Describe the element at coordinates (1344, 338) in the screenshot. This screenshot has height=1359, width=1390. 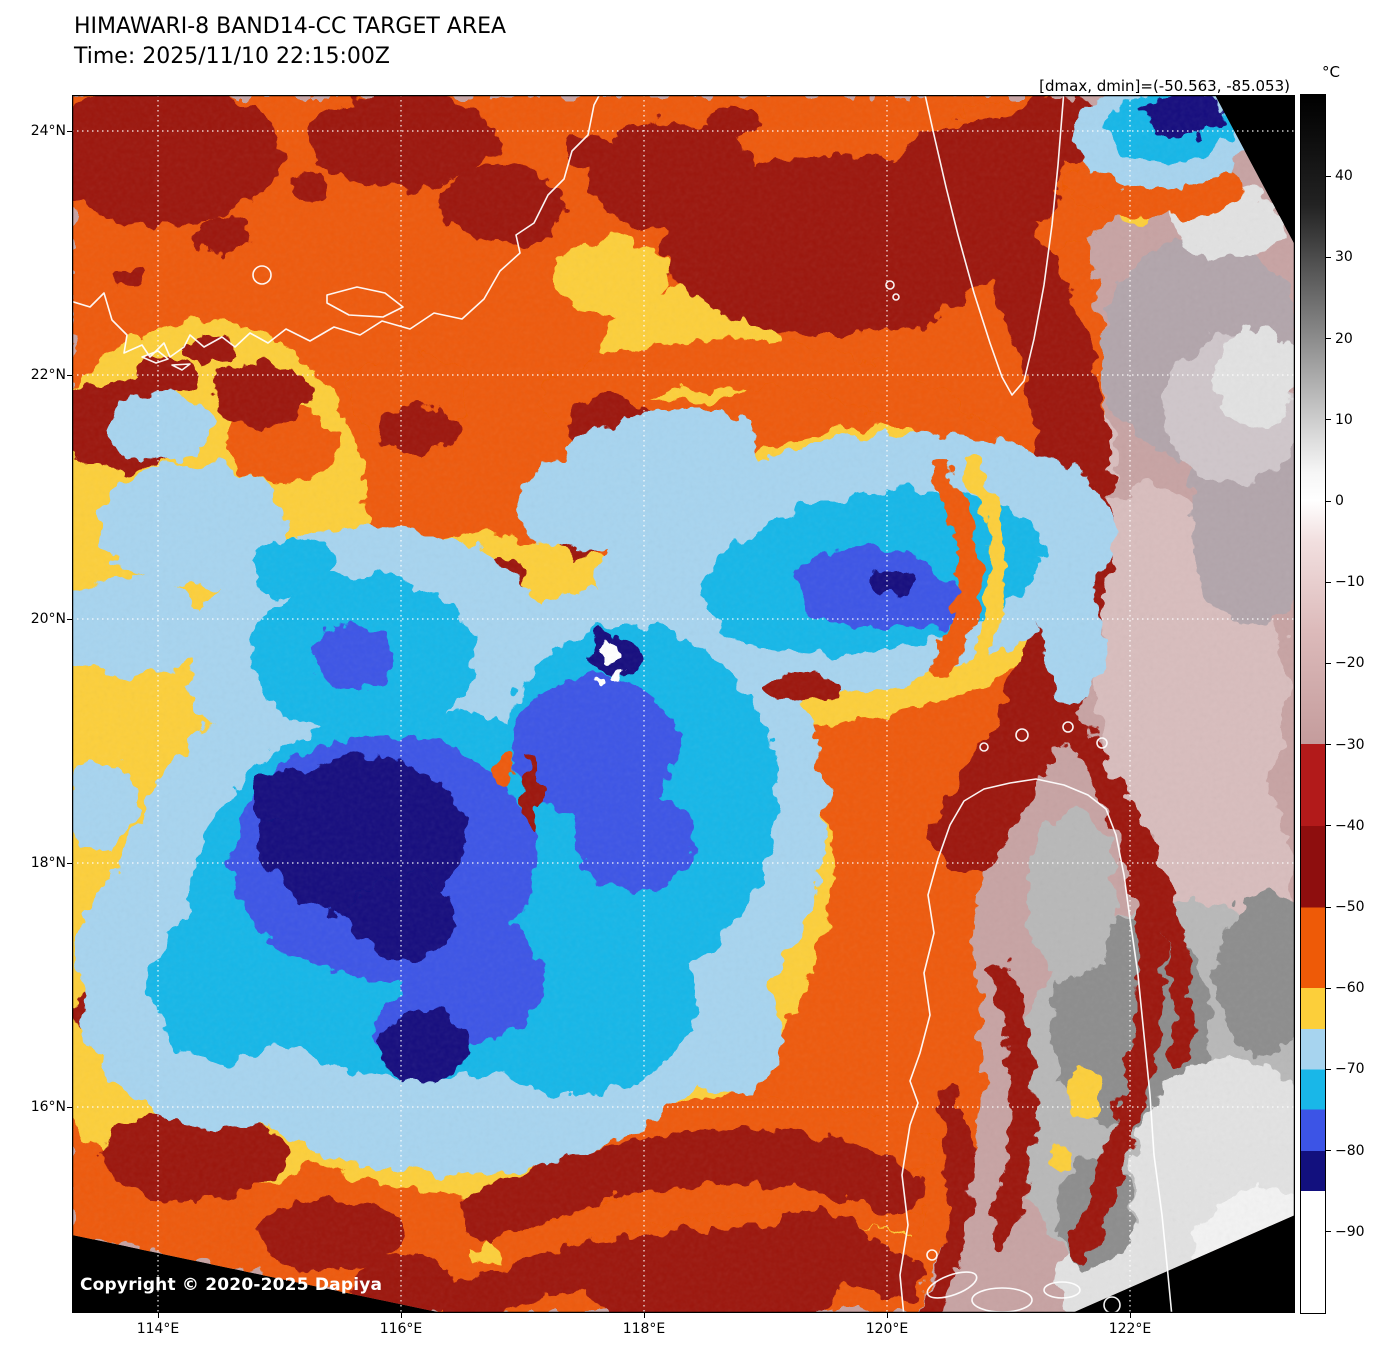
I see `colorbar-tick-label: 20` at that location.